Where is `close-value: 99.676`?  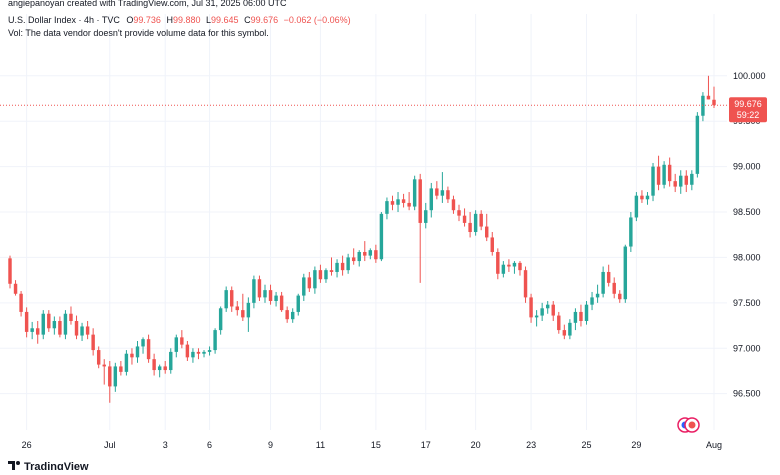
close-value: 99.676 is located at coordinates (265, 20).